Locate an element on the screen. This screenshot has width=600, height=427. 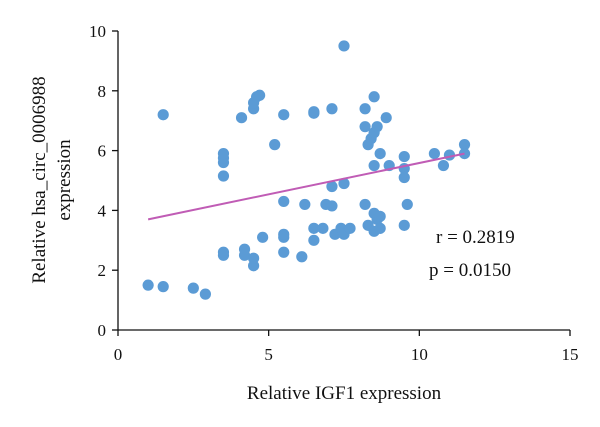
y-tick-label: 2 is located at coordinates (102, 270).